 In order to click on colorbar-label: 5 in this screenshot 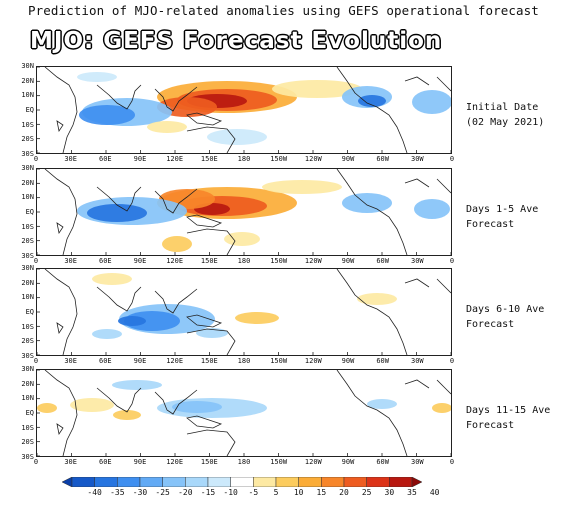, I will do `click(276, 492)`.